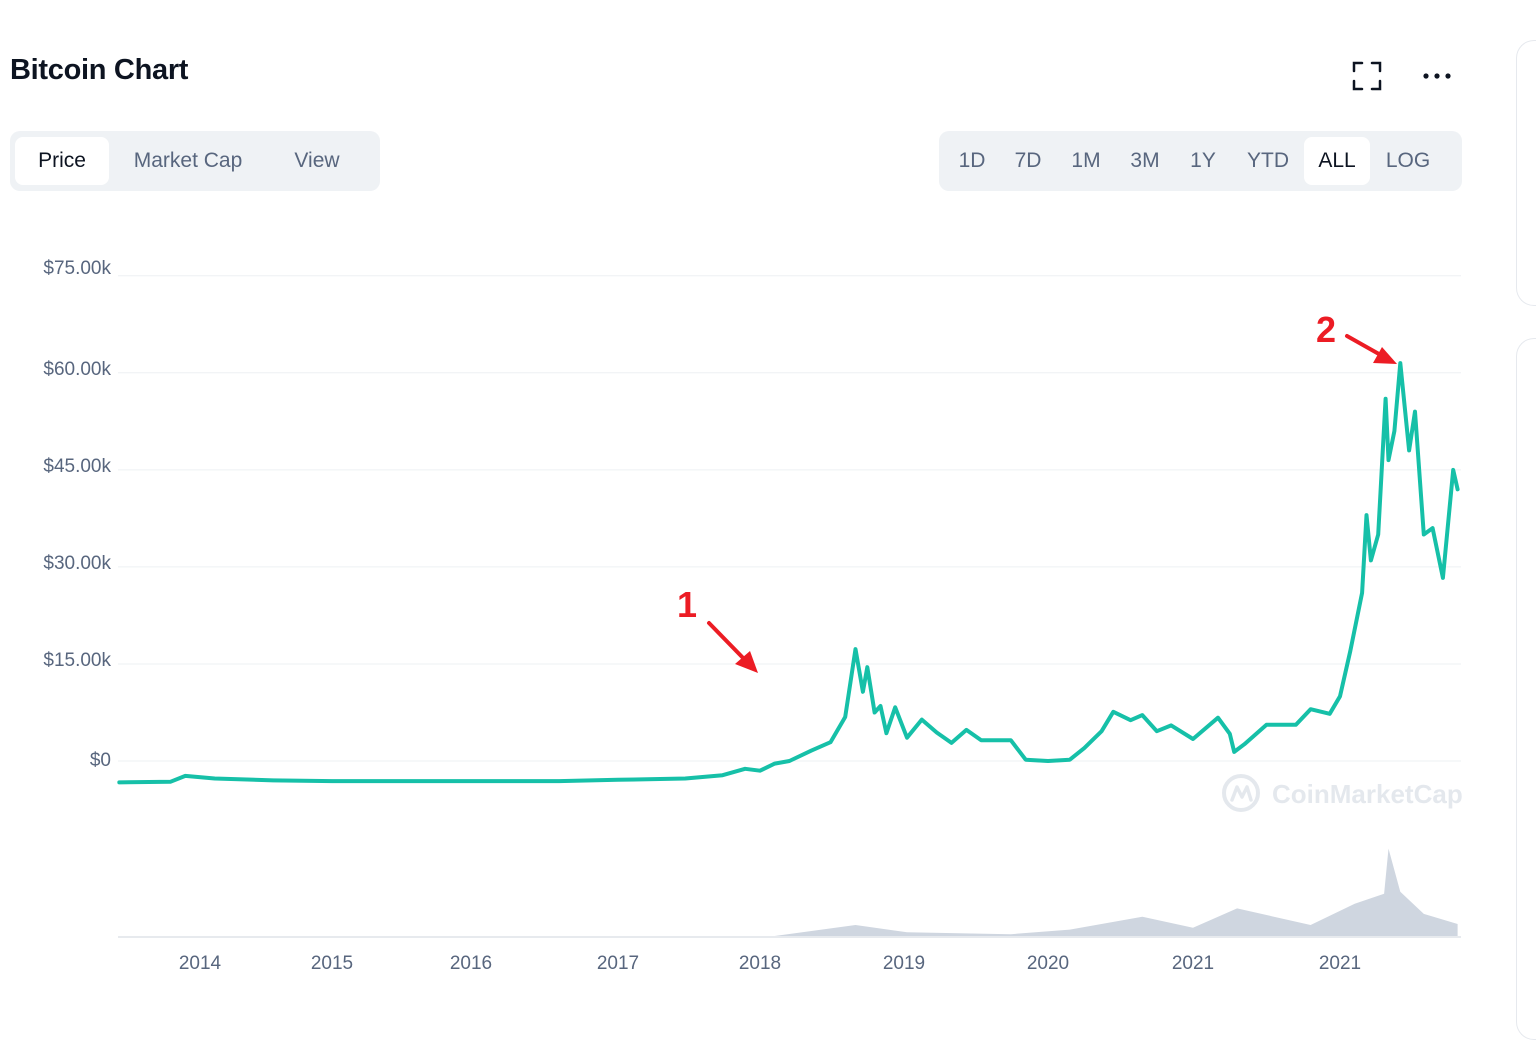  I want to click on x-tick-label: 2019, so click(904, 963).